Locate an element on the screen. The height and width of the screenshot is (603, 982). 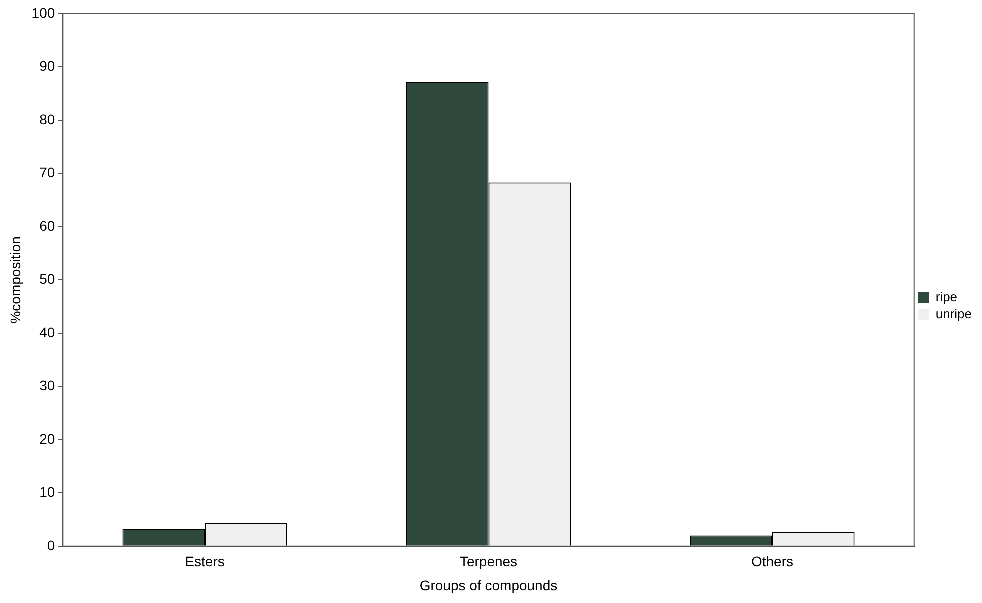
y-tick-label: 0 is located at coordinates (51, 545).